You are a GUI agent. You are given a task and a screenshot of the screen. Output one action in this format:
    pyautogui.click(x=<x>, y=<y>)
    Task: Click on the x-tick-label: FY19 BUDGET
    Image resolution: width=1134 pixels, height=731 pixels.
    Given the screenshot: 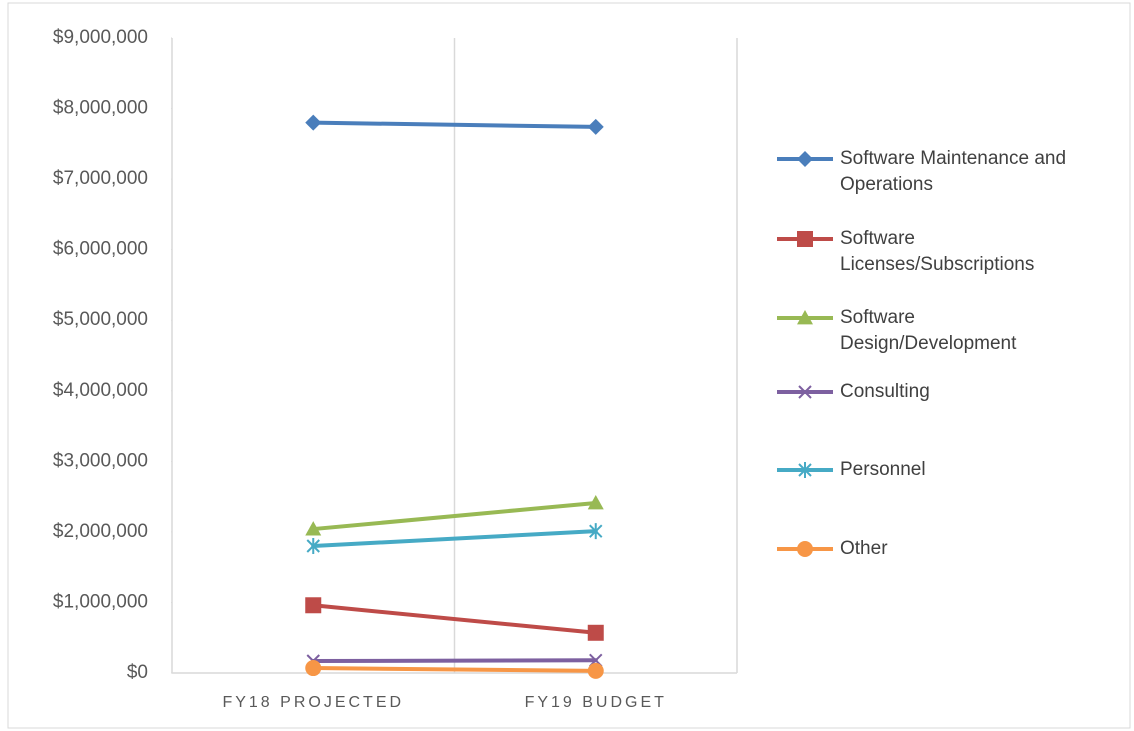 What is the action you would take?
    pyautogui.click(x=596, y=702)
    